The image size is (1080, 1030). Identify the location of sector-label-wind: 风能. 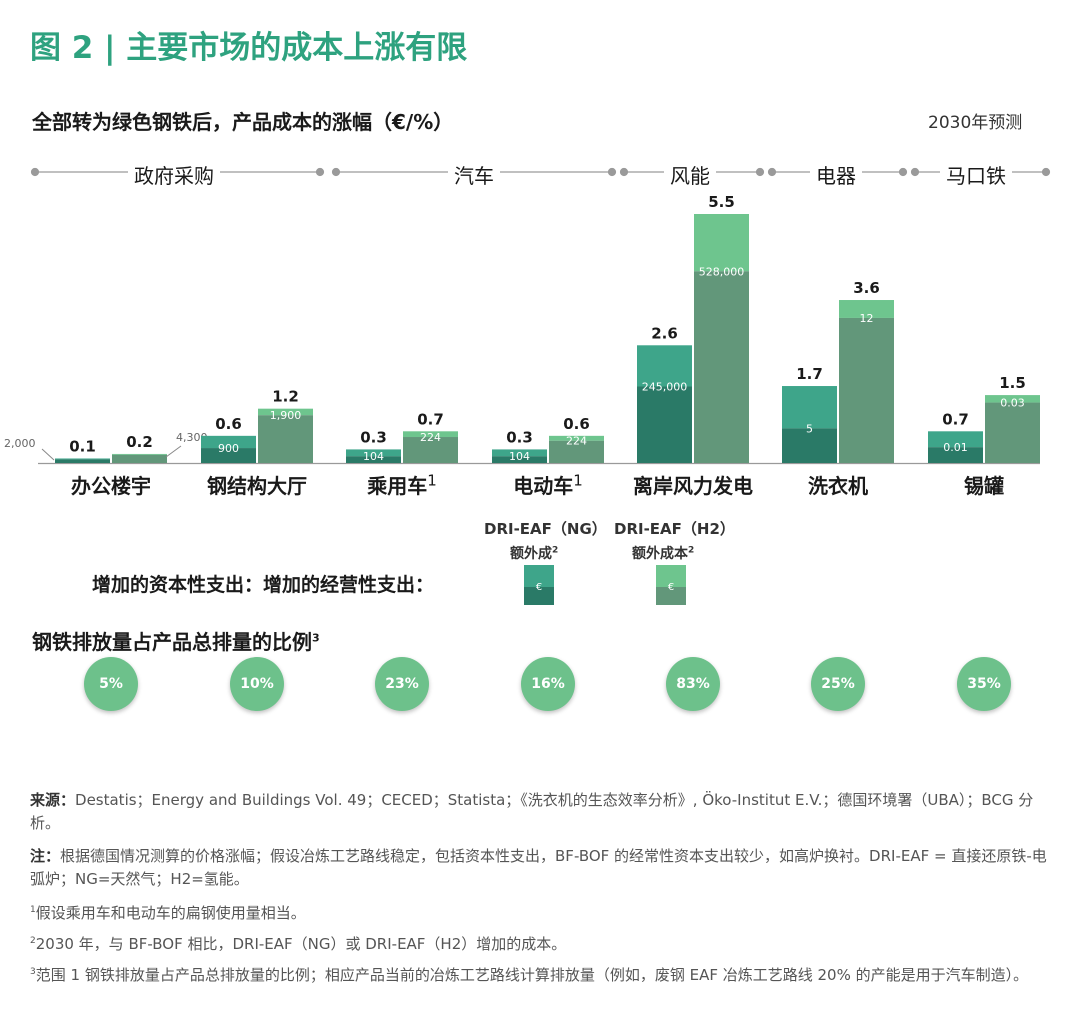
(690, 174).